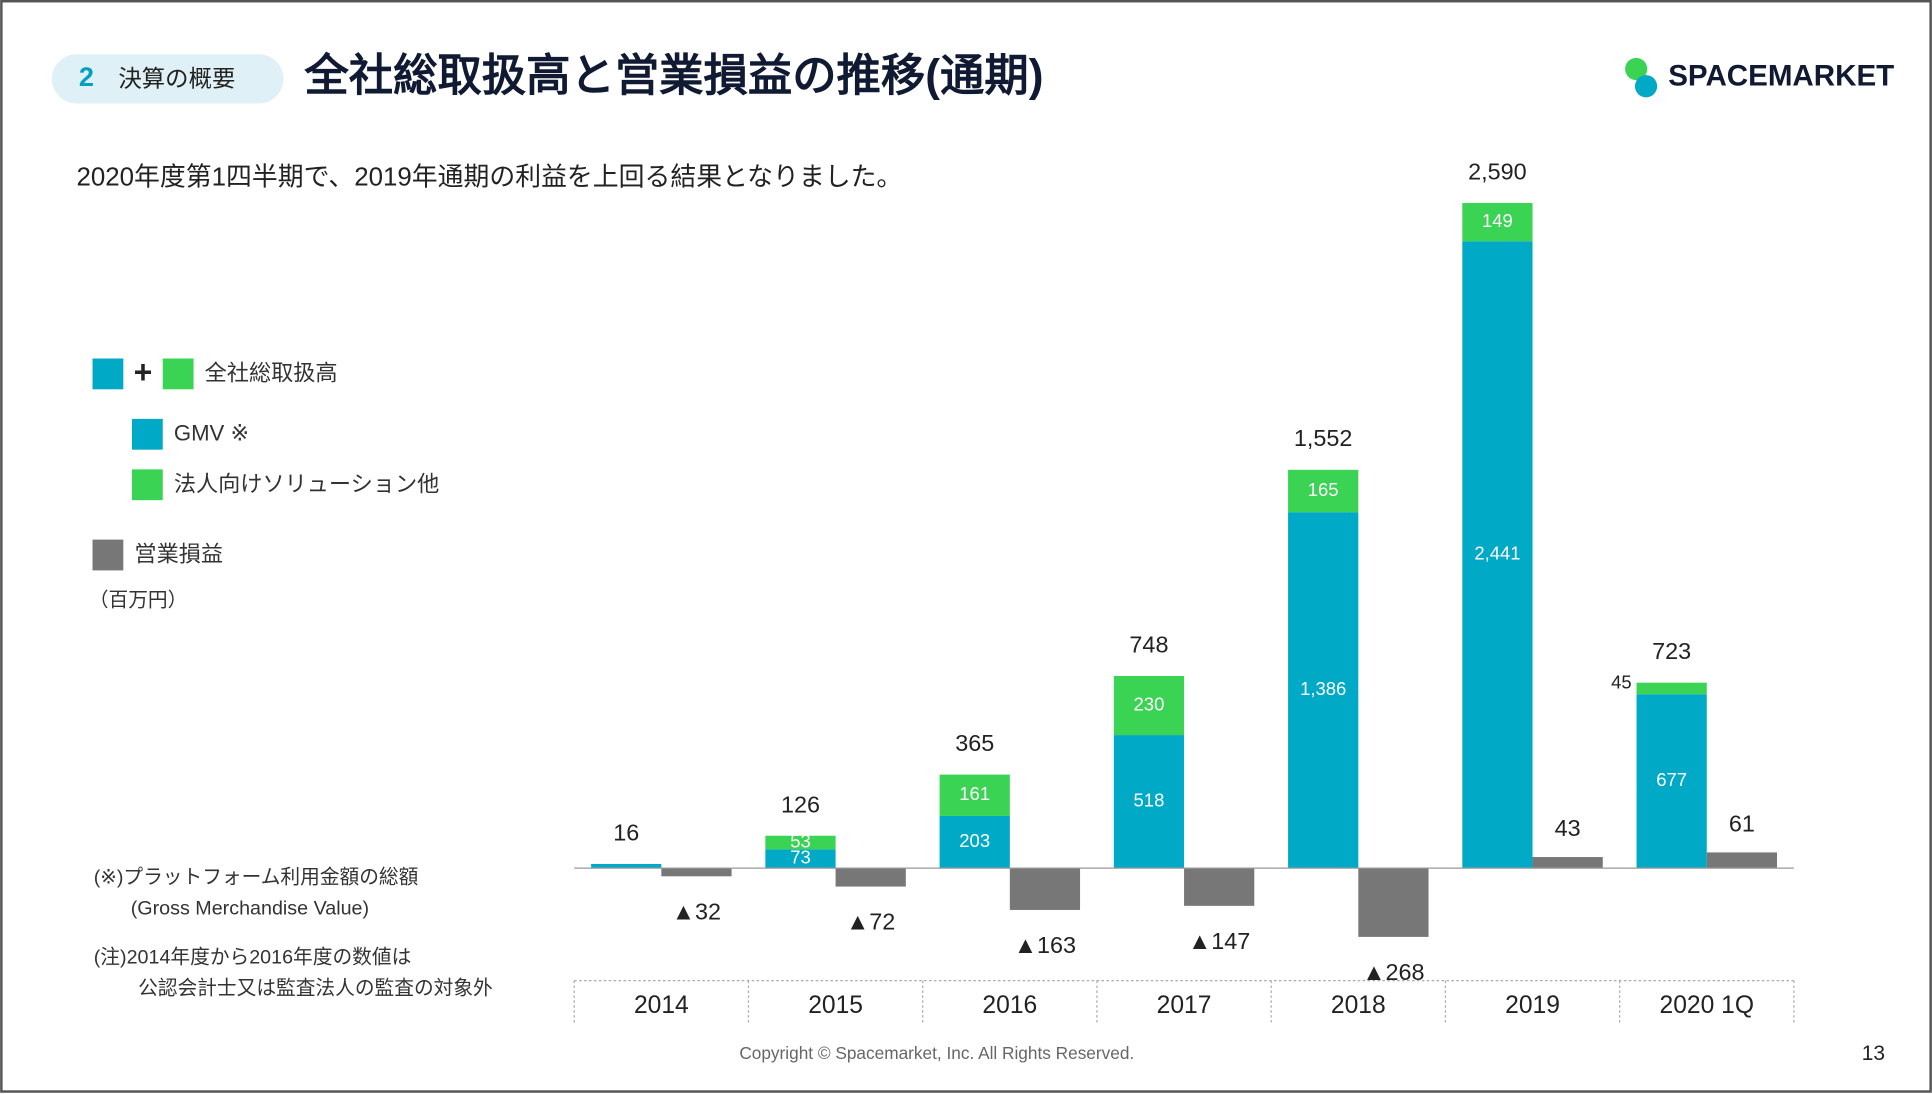 The width and height of the screenshot is (1932, 1094). I want to click on segment-label: 1,386, so click(1323, 688).